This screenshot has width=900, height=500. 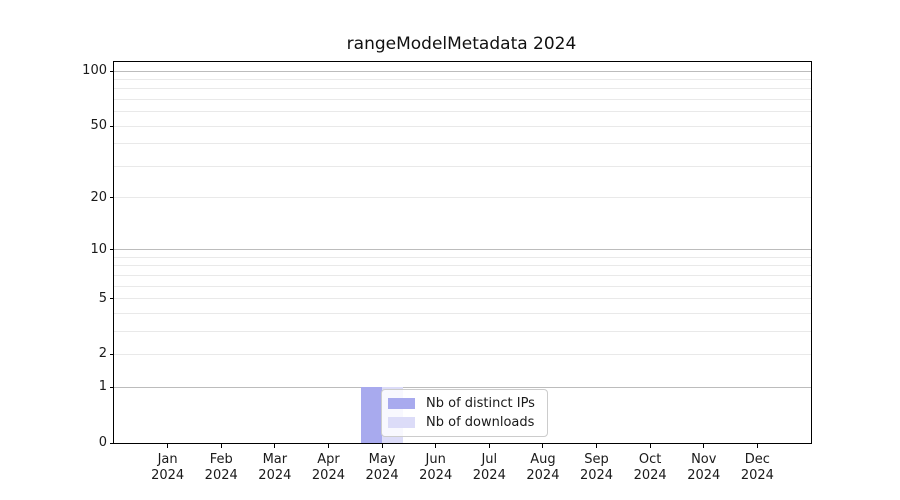 I want to click on x-tick-label: Sep 2024, so click(x=597, y=468).